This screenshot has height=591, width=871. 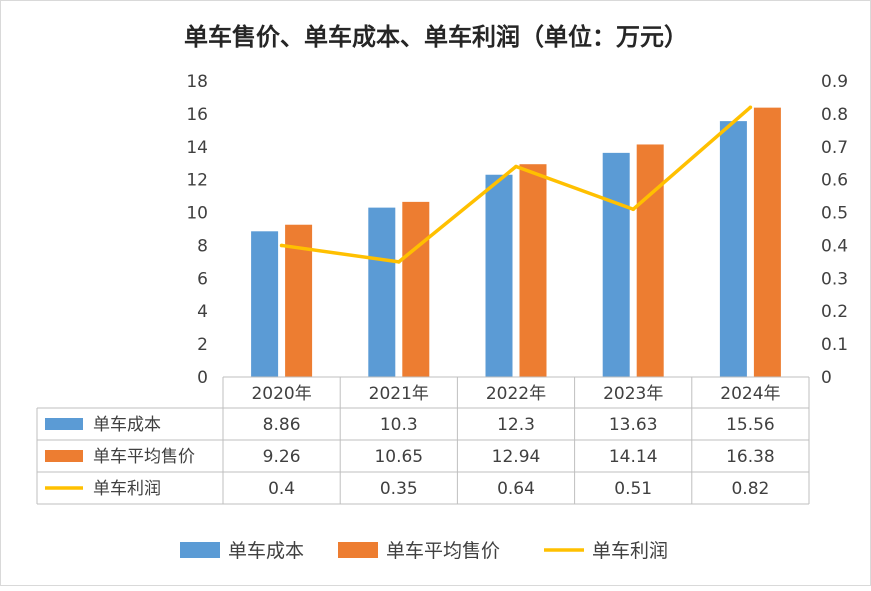 I want to click on bar-2022年-单车成本, so click(x=499, y=275).